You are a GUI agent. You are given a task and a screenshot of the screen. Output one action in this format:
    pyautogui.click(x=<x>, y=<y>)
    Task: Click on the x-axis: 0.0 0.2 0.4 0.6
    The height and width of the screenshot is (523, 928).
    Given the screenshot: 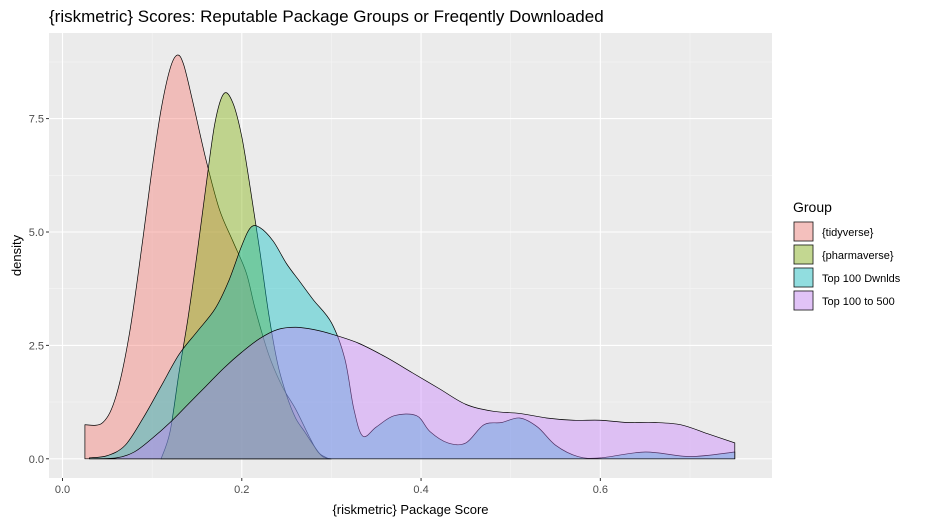 What is the action you would take?
    pyautogui.click(x=331, y=487)
    